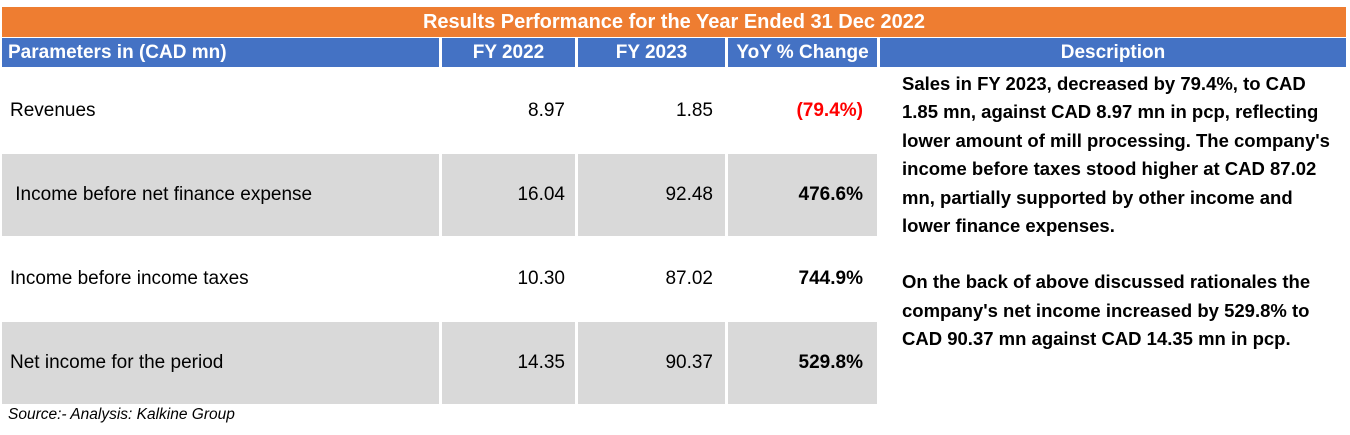 The height and width of the screenshot is (435, 1350). What do you see at coordinates (508, 363) in the screenshot?
I see `row-fy2022-value: 14.35` at bounding box center [508, 363].